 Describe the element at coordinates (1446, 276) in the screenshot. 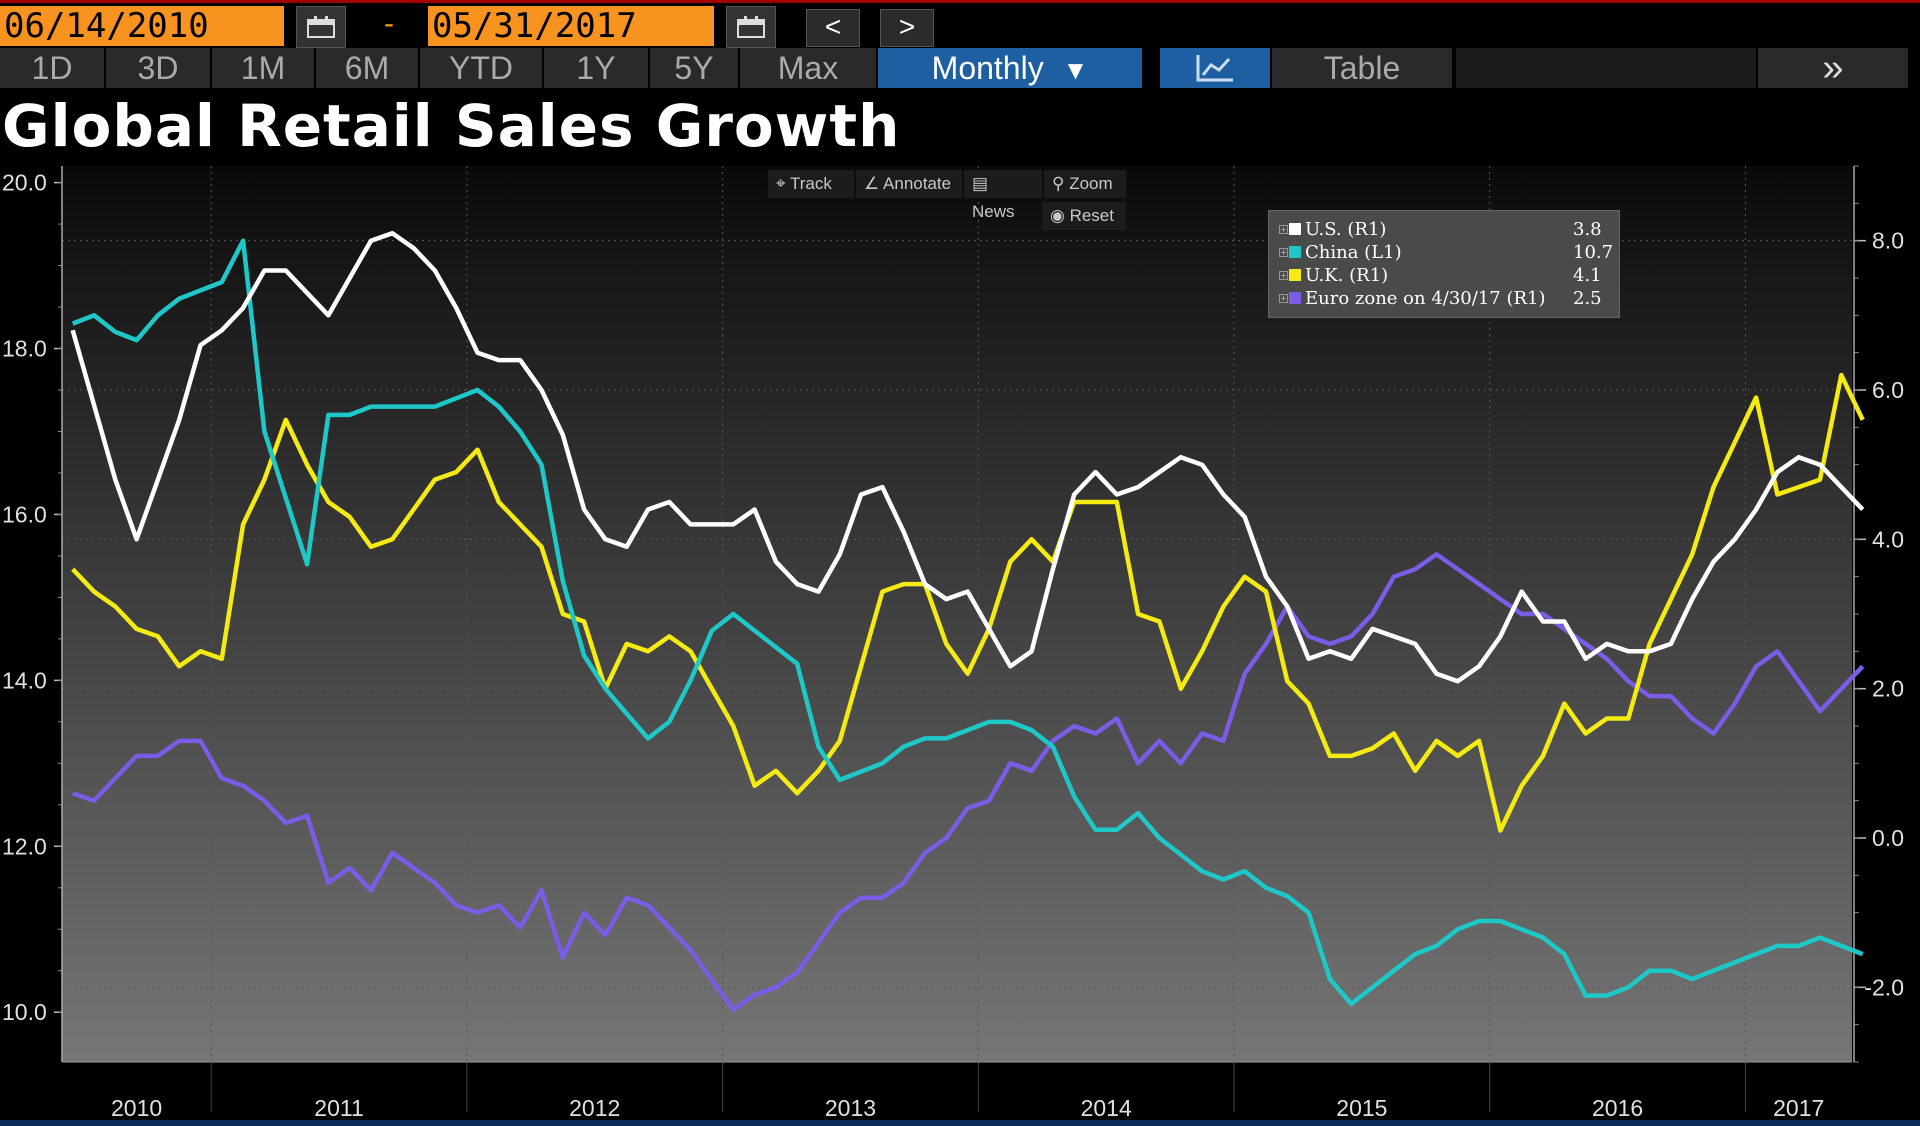

I see `legend-item-uk: + U.K. (R1) 4.1` at that location.